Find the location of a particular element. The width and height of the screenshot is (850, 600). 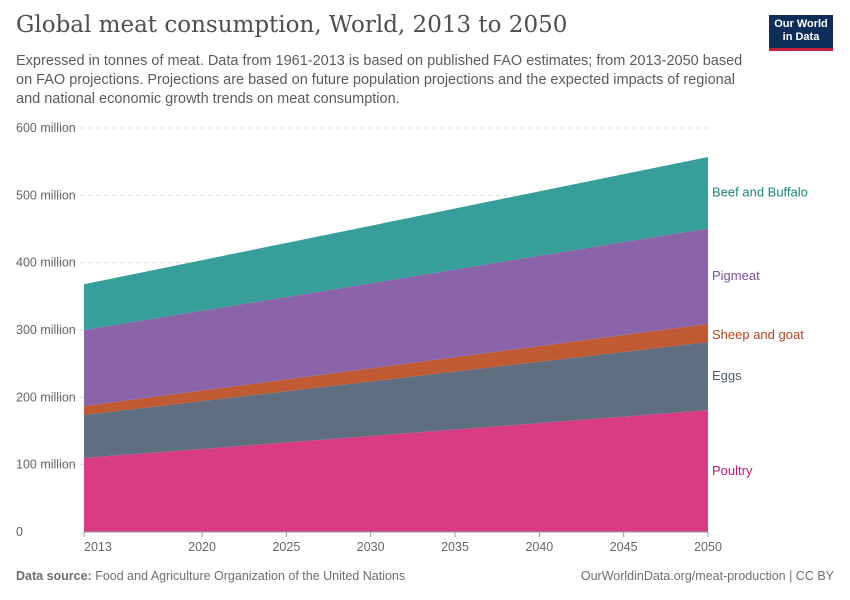

legend-label: Eggs is located at coordinates (727, 375).